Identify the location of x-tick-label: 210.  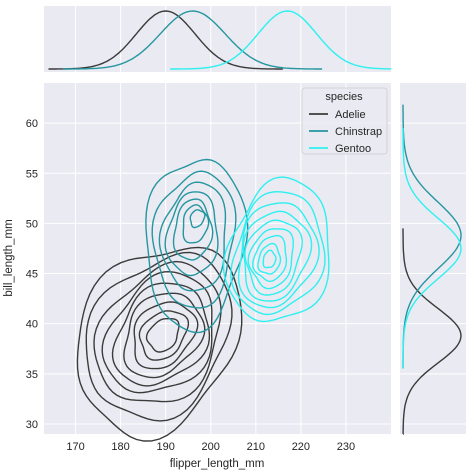
(256, 447).